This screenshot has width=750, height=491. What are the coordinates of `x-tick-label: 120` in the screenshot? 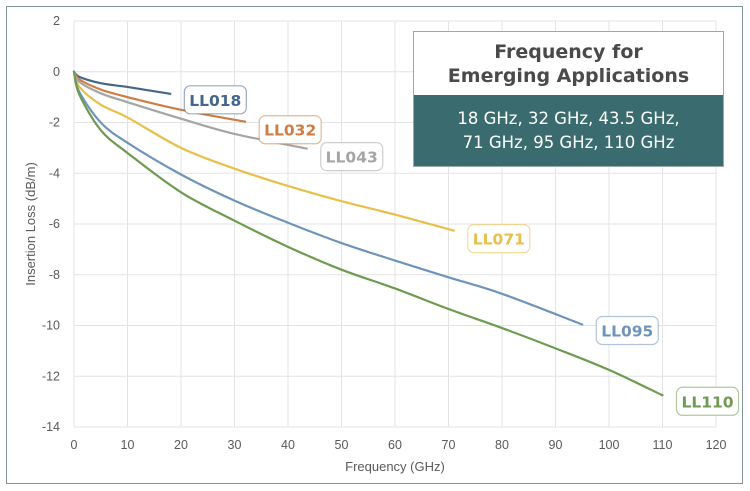 It's located at (716, 445).